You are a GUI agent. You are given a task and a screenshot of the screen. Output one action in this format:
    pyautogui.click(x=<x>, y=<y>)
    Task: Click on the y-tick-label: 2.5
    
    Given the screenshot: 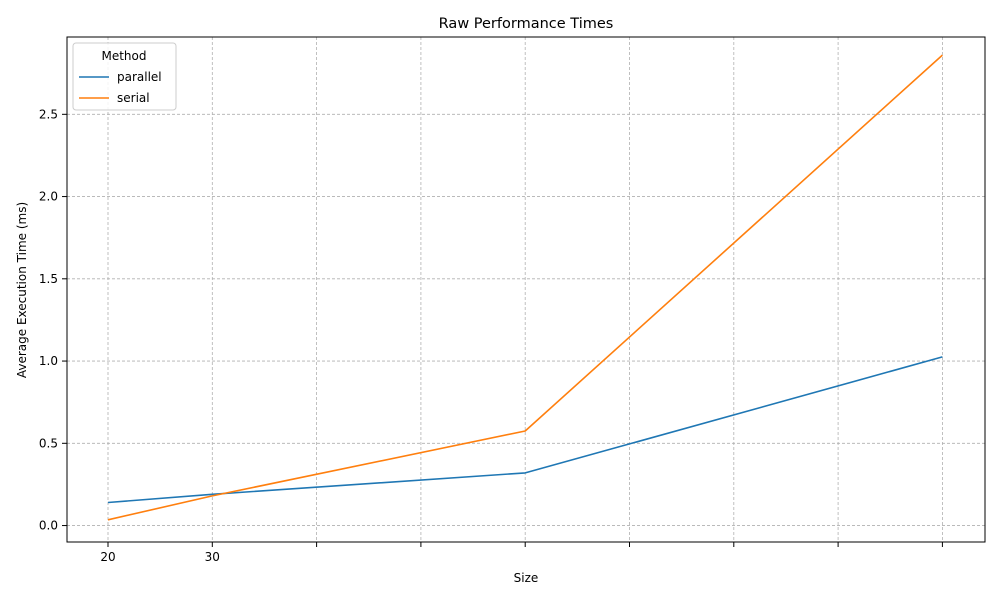 What is the action you would take?
    pyautogui.click(x=48, y=114)
    